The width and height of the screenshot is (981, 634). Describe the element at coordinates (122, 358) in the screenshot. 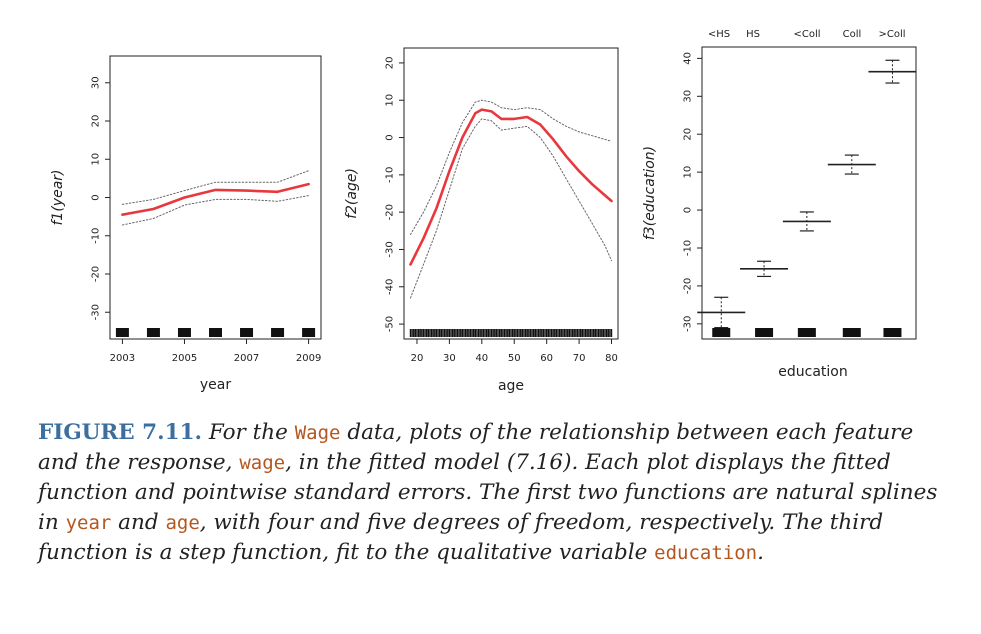

I see `x-tick-label: 2003` at that location.